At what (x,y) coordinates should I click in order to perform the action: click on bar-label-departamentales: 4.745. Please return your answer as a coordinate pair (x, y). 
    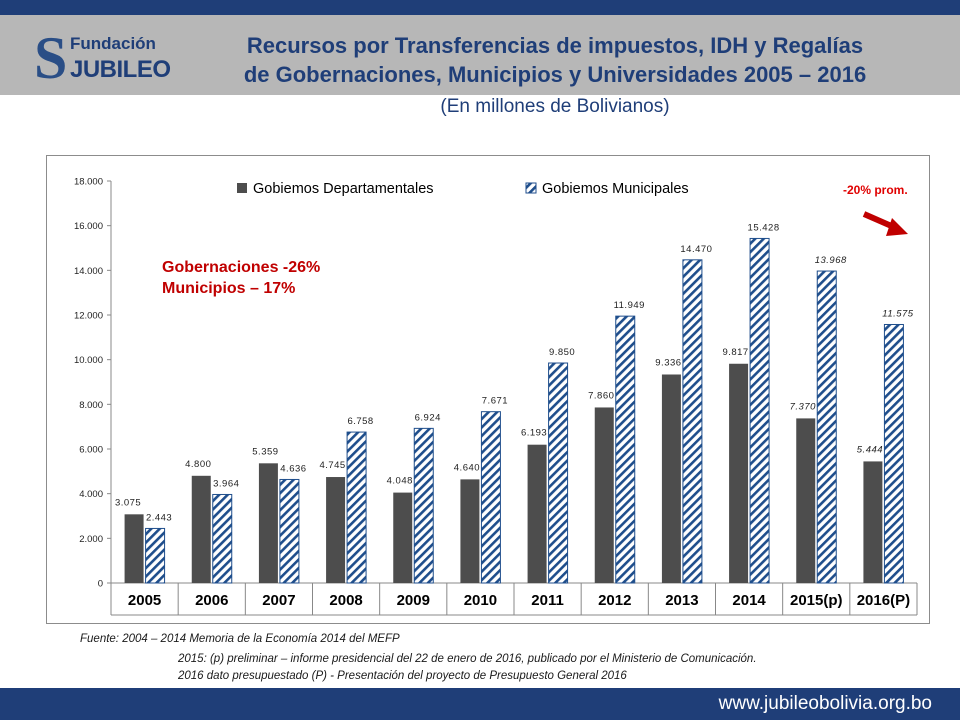
    Looking at the image, I should click on (332, 465).